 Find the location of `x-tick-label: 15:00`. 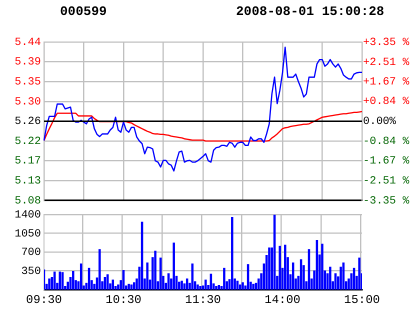

x-tick-label: 15:00 is located at coordinates (362, 299).